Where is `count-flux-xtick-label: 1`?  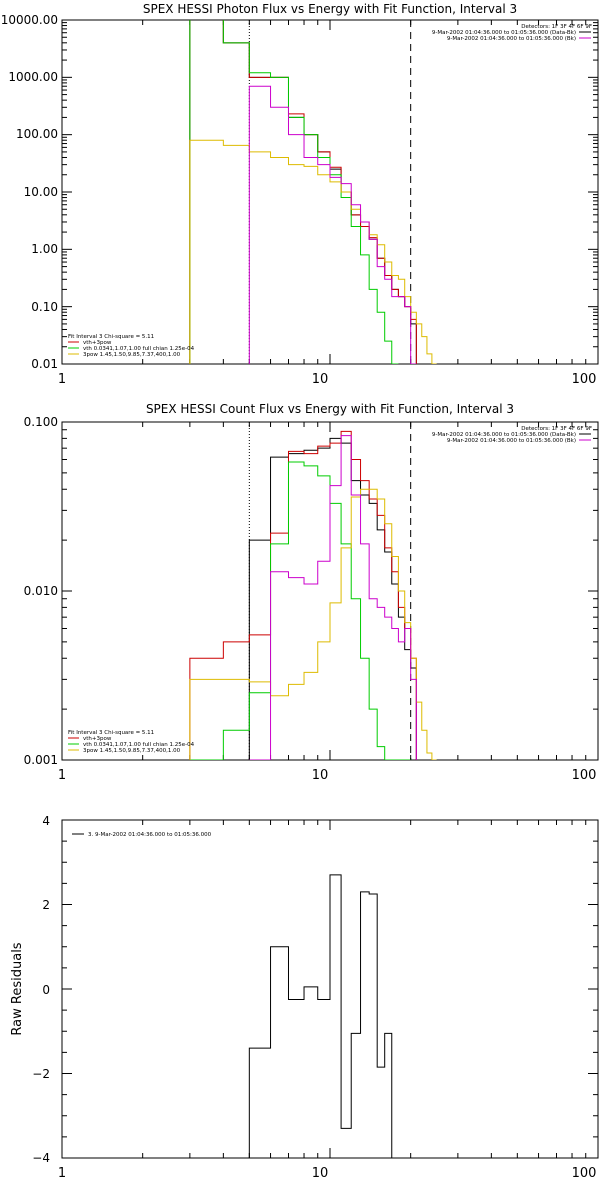
count-flux-xtick-label: 1 is located at coordinates (62, 775).